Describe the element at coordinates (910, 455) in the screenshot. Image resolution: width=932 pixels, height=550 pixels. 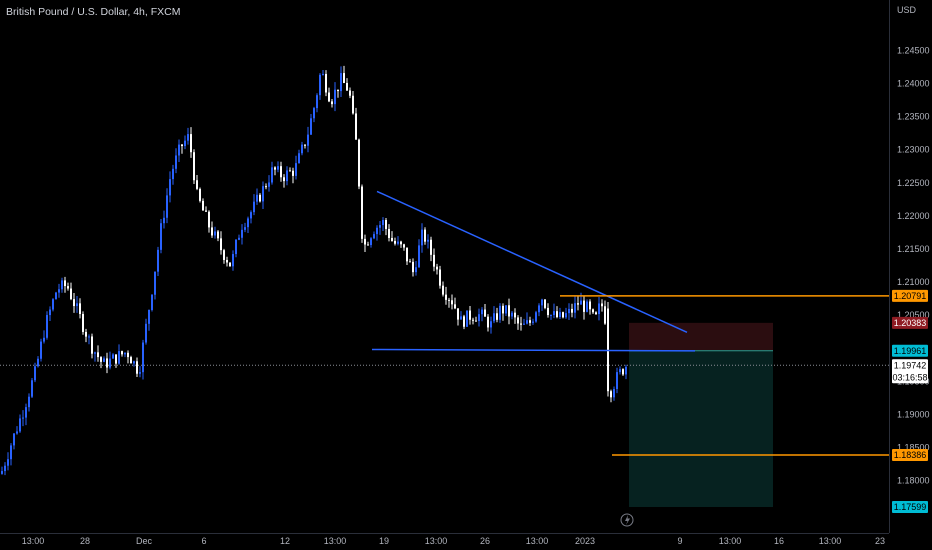
I see `lower-level-price-tag: 1.18386` at that location.